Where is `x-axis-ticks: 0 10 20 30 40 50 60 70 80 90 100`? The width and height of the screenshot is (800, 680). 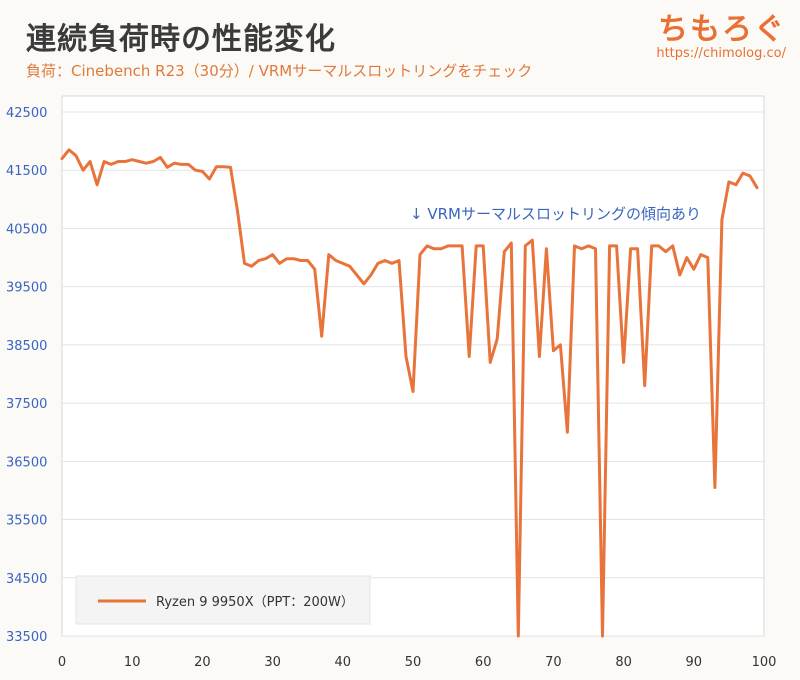
x-axis-ticks: 0 10 20 30 40 50 60 70 80 90 100 is located at coordinates (417, 662).